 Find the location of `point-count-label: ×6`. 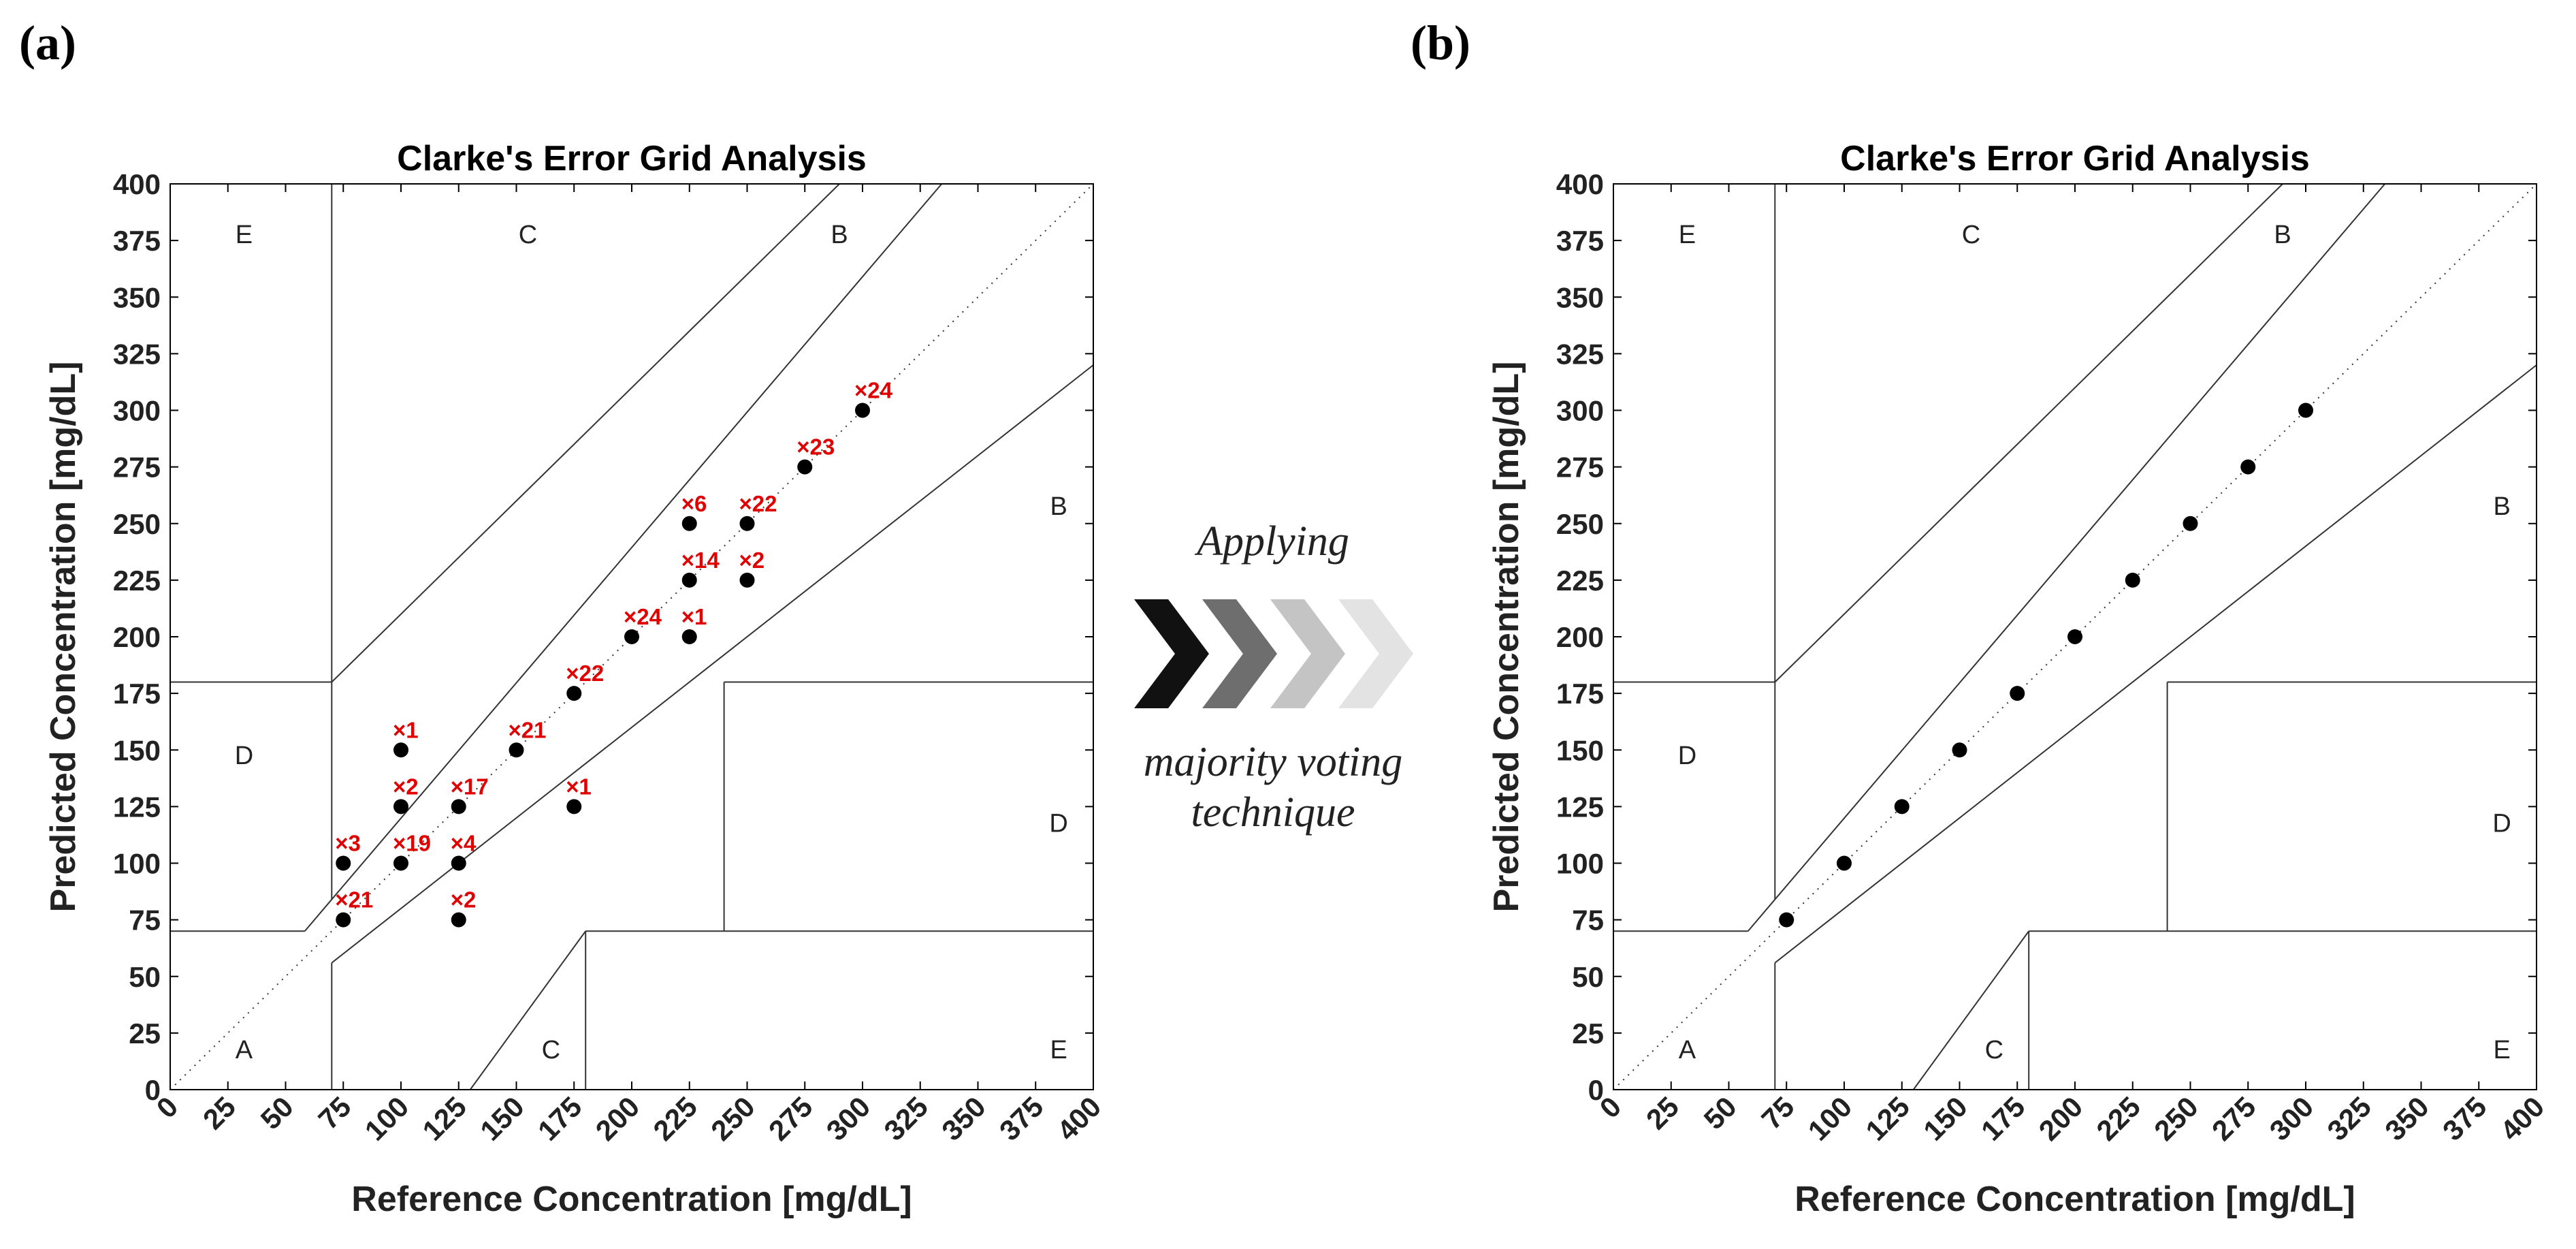

point-count-label: ×6 is located at coordinates (694, 504).